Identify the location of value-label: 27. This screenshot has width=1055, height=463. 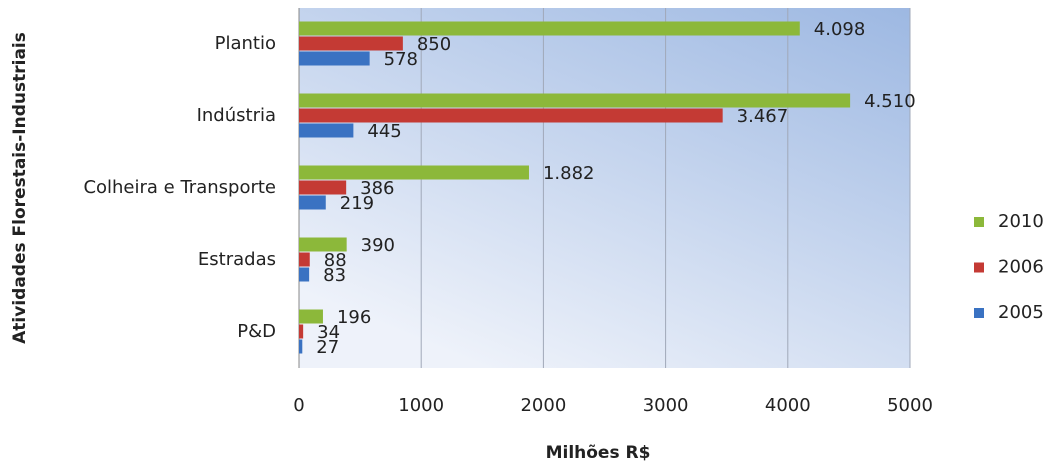
(327, 347).